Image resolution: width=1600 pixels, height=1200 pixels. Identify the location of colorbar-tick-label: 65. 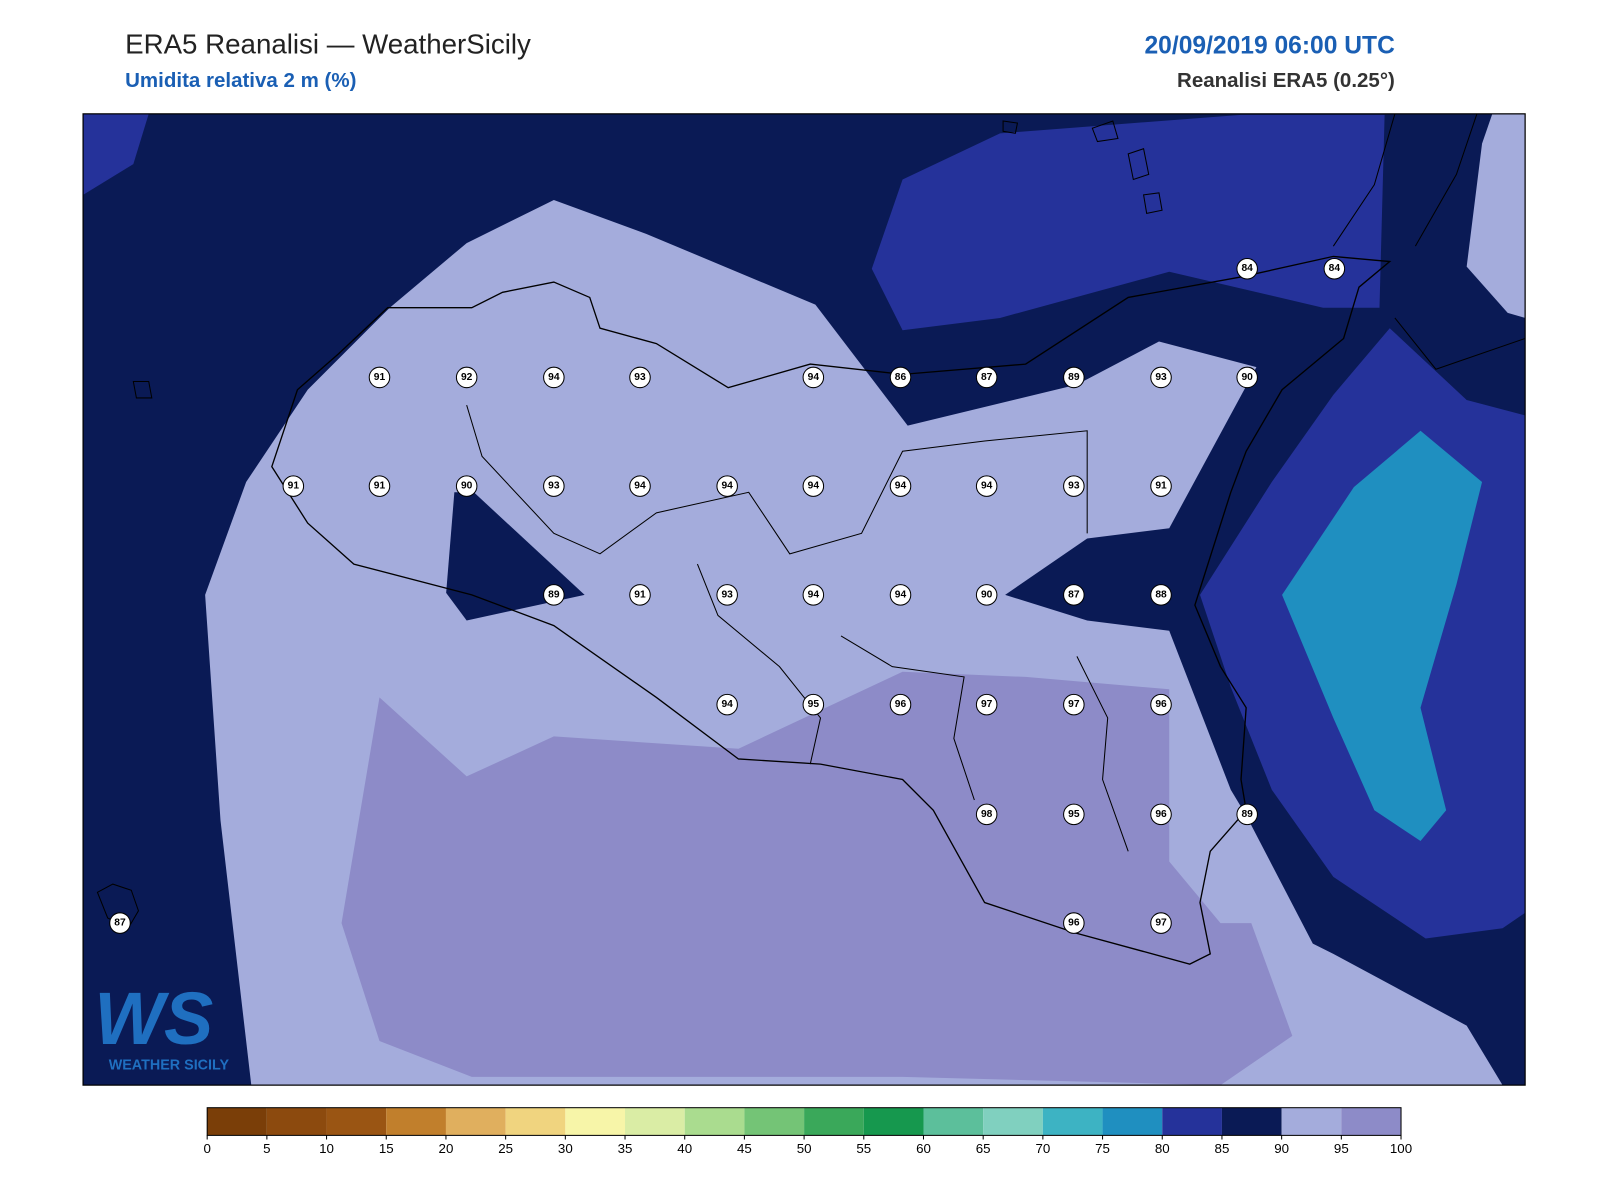
(983, 1148).